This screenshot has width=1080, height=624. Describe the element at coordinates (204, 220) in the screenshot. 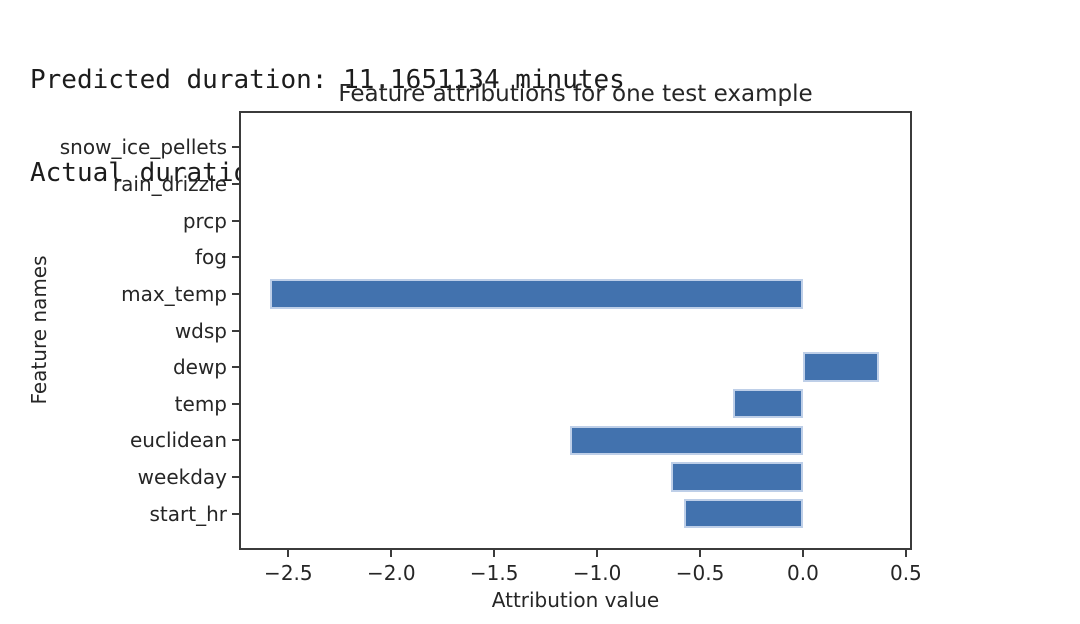

I see `y-tick-label-prcp: prcp` at that location.